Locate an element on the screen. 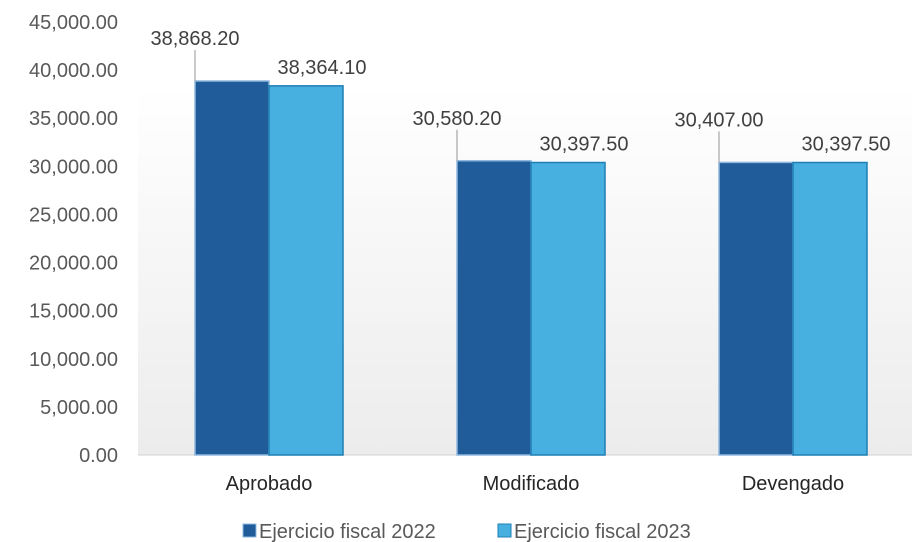 Image resolution: width=915 pixels, height=542 pixels. y-tick-label: 10,000.00 is located at coordinates (73, 360).